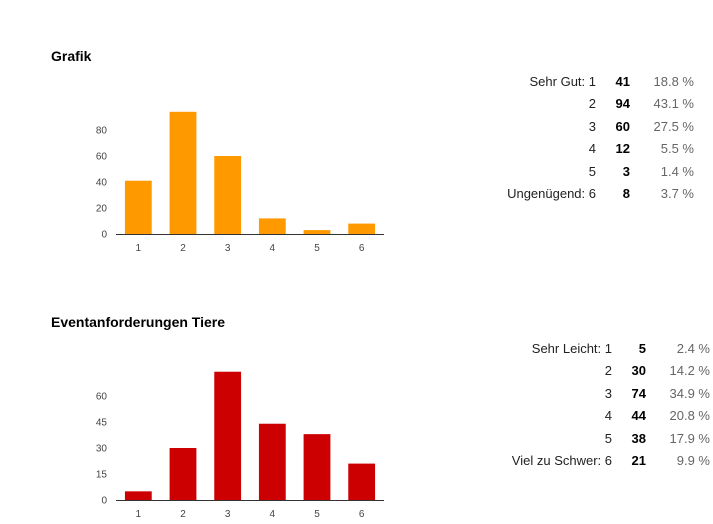 Image resolution: width=713 pixels, height=524 pixels. I want to click on stats-row: Ungenügend: 6 8 3.7 %, so click(600, 194).